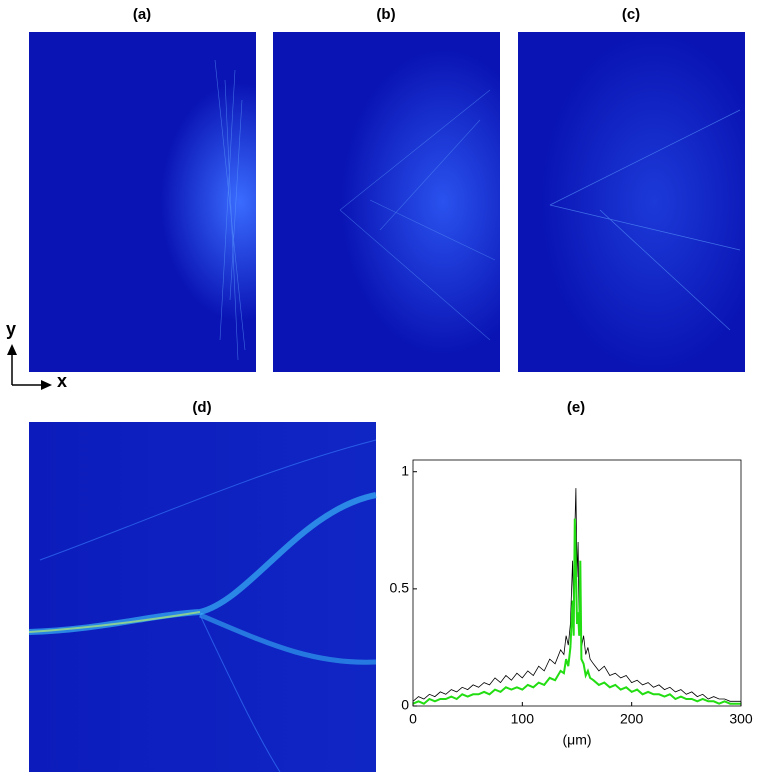  Describe the element at coordinates (413, 719) in the screenshot. I see `x-tick-label: 0` at that location.